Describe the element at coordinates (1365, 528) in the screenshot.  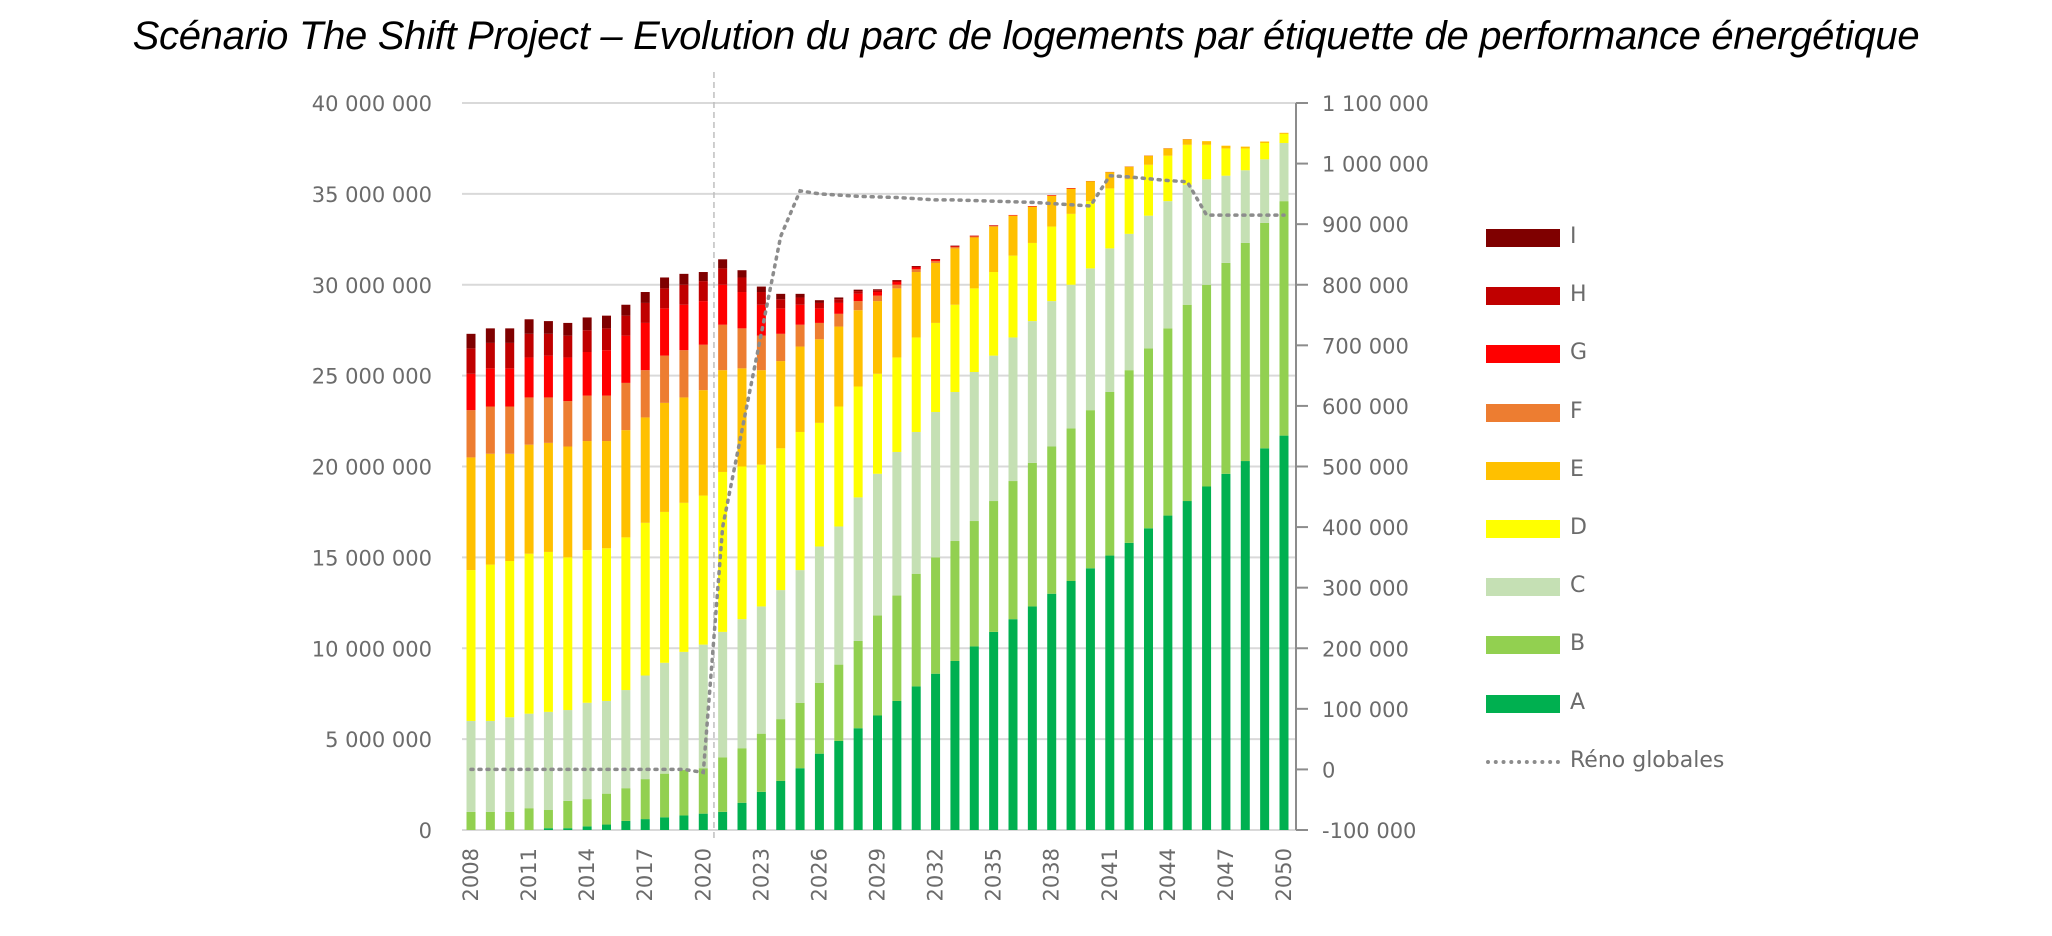
I see `right-axis-tick-label: 400 000` at that location.